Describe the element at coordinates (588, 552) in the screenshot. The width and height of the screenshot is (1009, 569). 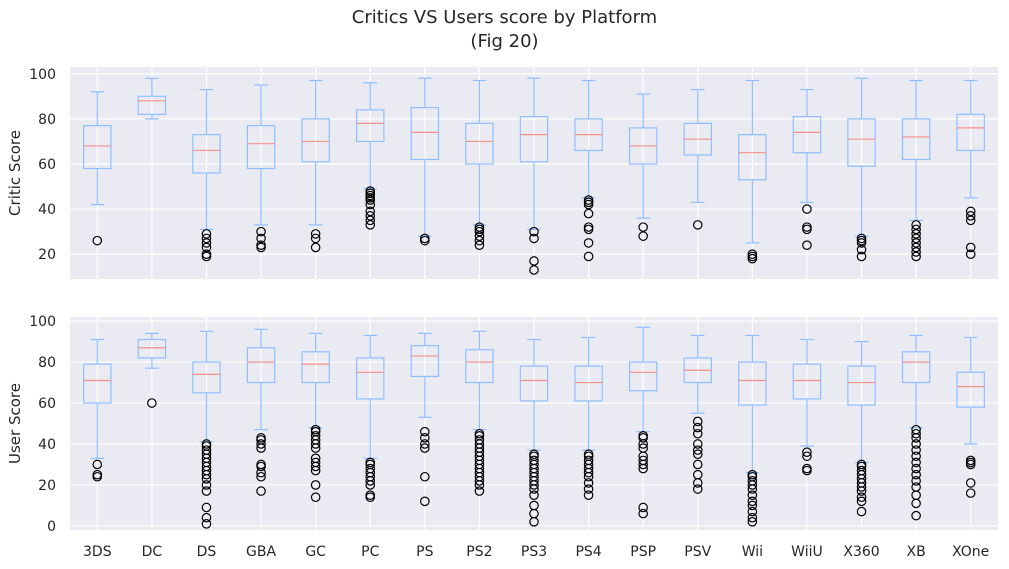
I see `x-tick-label: PS4` at that location.